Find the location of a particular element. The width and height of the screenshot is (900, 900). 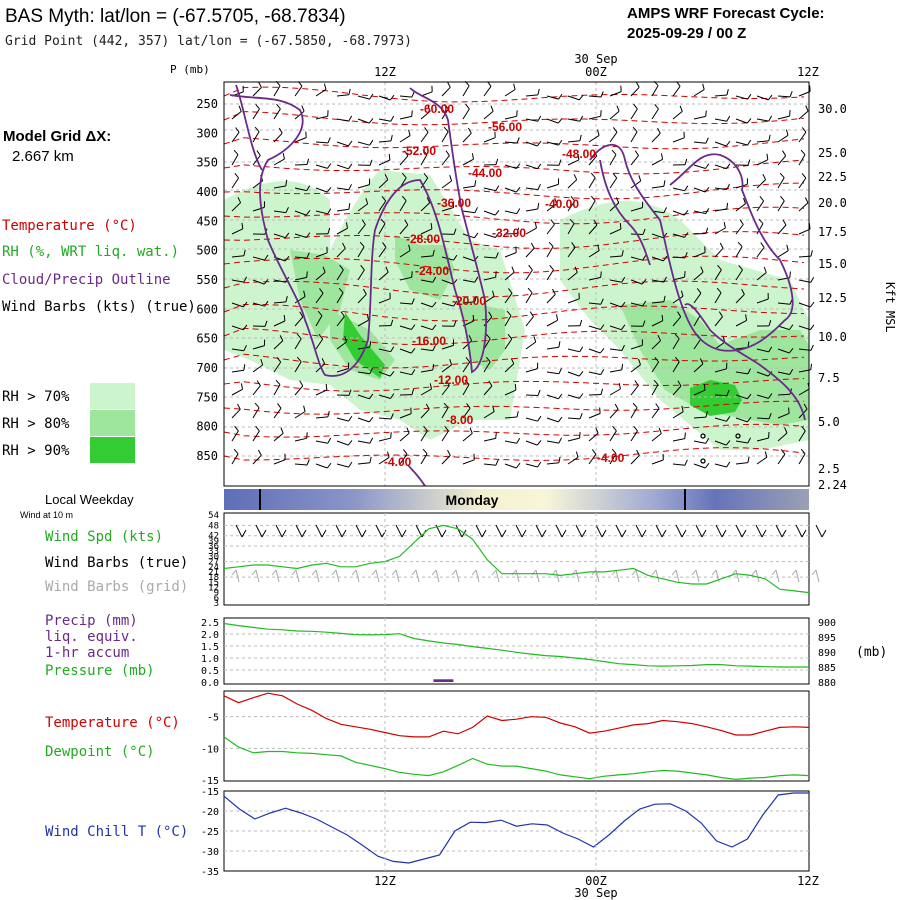

model-grid-label: Model Grid ΔX: is located at coordinates (57, 136).